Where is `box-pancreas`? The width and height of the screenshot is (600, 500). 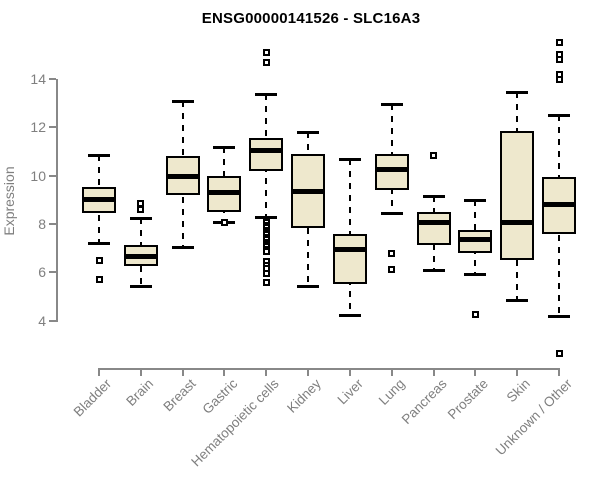
box-pancreas is located at coordinates (433, 228).